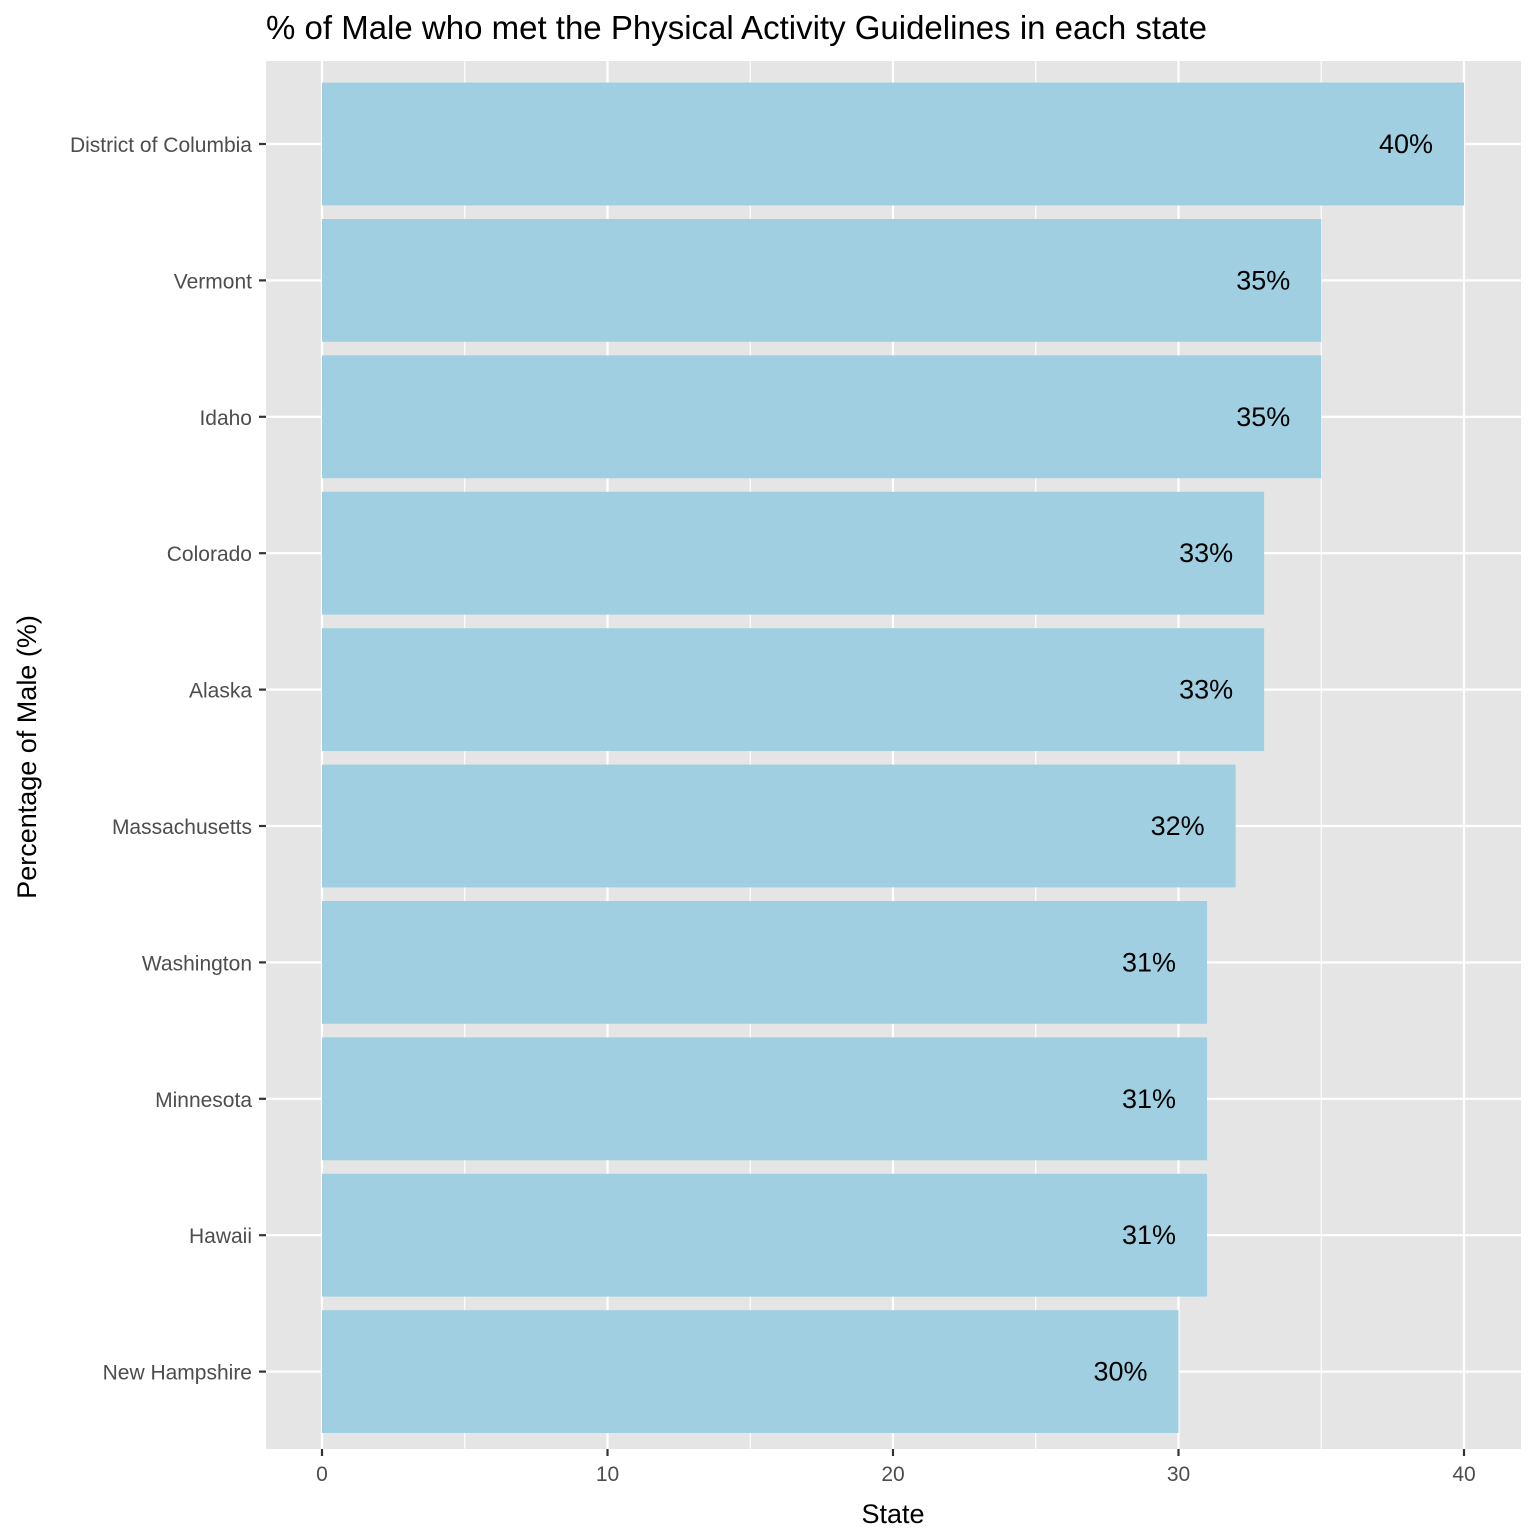 The image size is (1536, 1536). Describe the element at coordinates (225, 418) in the screenshot. I see `y-tick-label: Idaho` at that location.